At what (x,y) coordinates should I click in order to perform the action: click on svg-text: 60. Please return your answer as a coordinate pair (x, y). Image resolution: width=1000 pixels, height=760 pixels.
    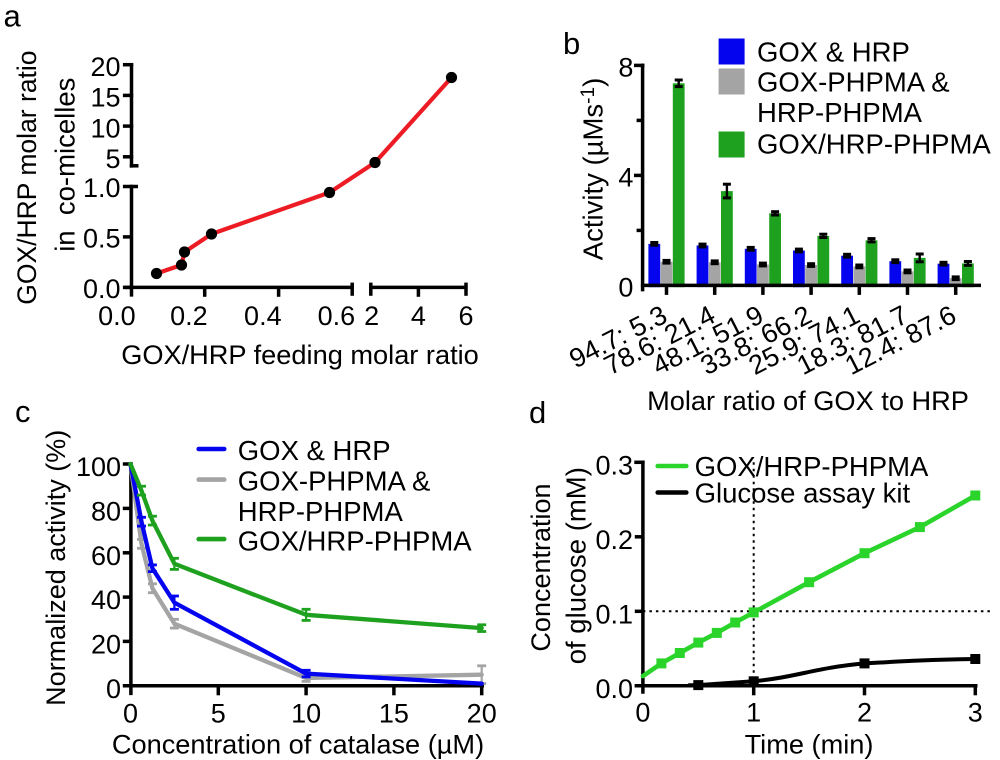
    Looking at the image, I should click on (106, 556).